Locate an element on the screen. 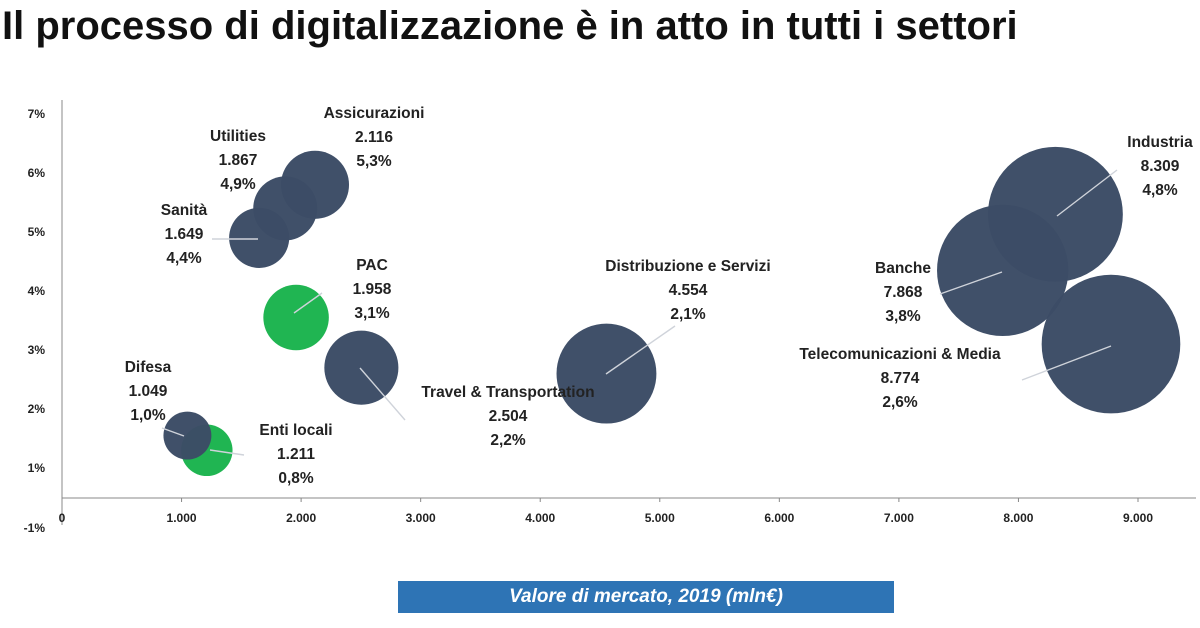  leader-line-enti-locali is located at coordinates (227, 452).